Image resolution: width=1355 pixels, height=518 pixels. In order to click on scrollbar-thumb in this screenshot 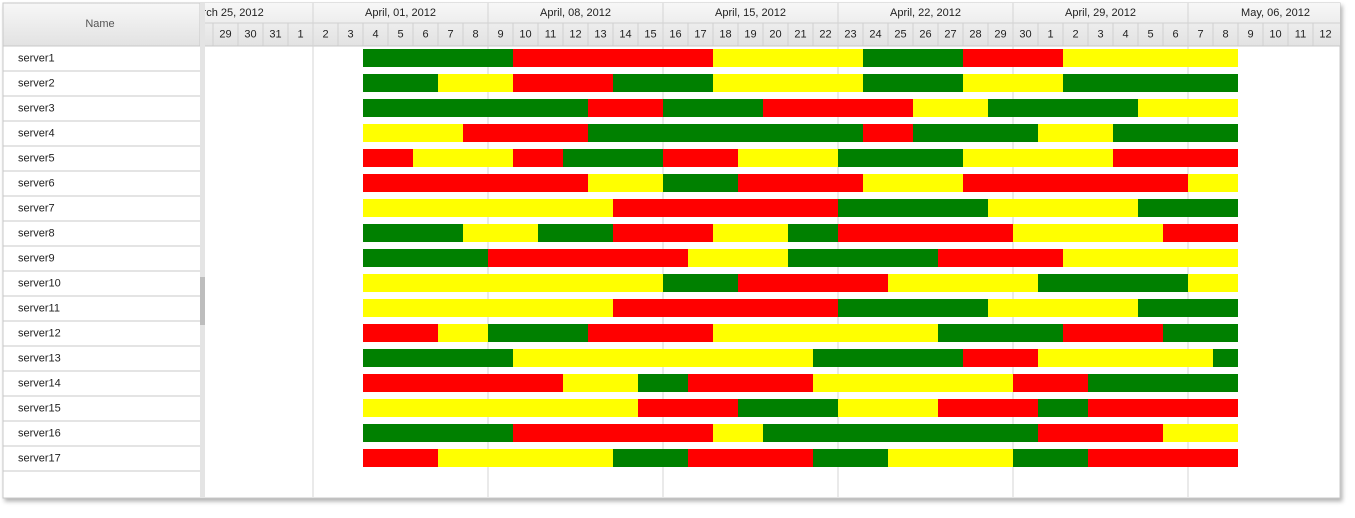, I will do `click(202, 301)`.